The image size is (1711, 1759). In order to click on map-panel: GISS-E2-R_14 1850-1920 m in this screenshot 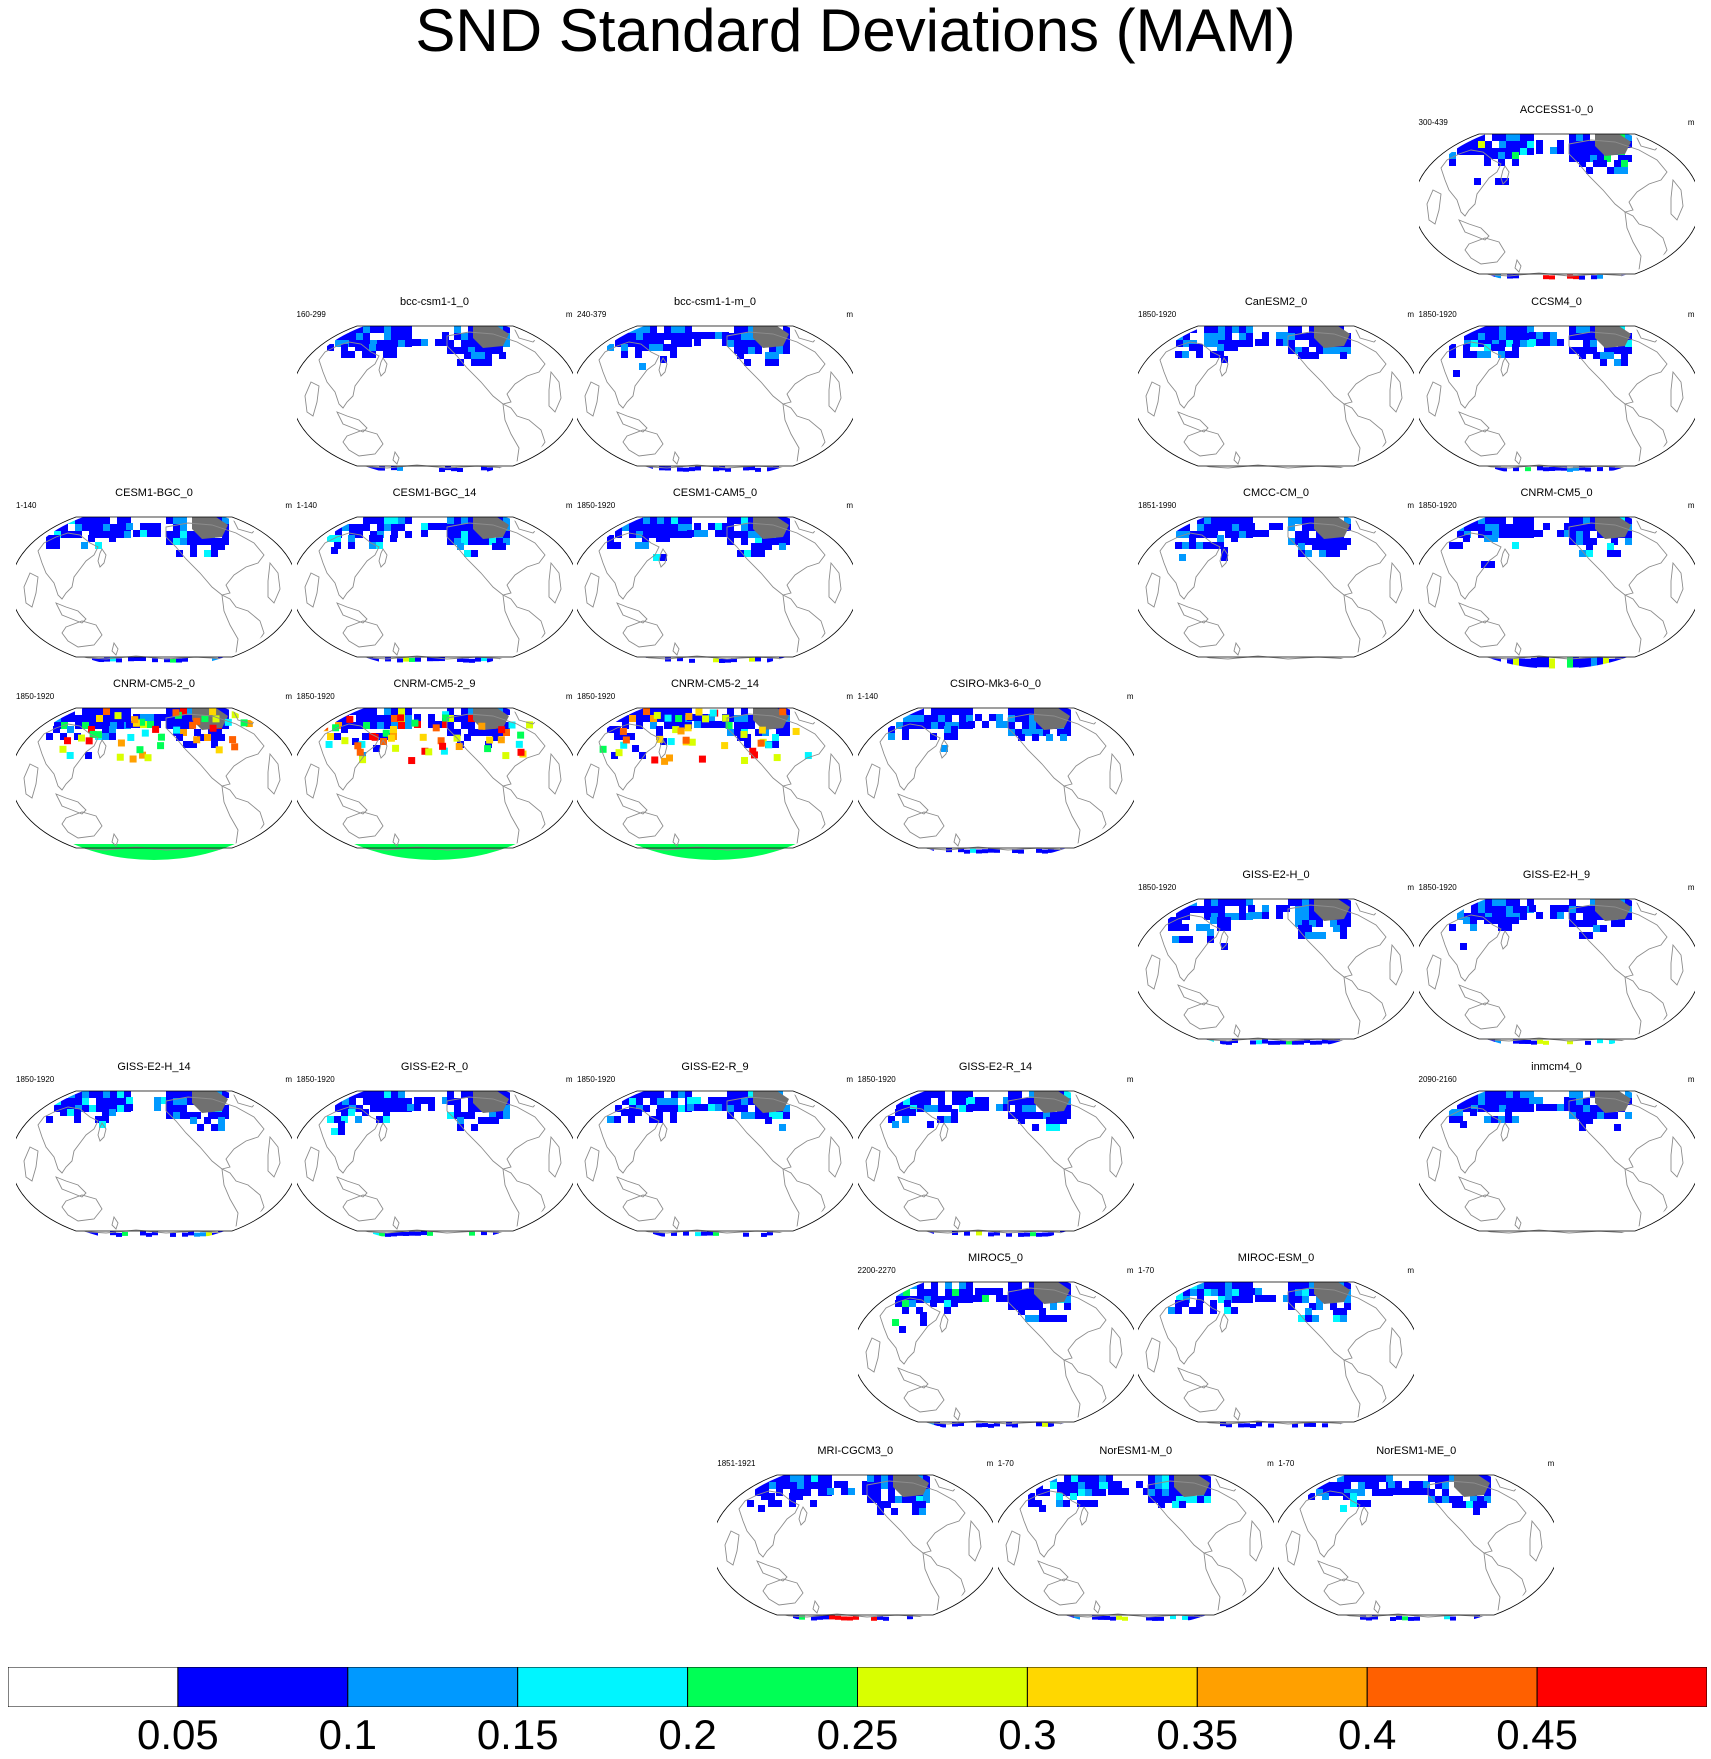, I will do `click(996, 1153)`.